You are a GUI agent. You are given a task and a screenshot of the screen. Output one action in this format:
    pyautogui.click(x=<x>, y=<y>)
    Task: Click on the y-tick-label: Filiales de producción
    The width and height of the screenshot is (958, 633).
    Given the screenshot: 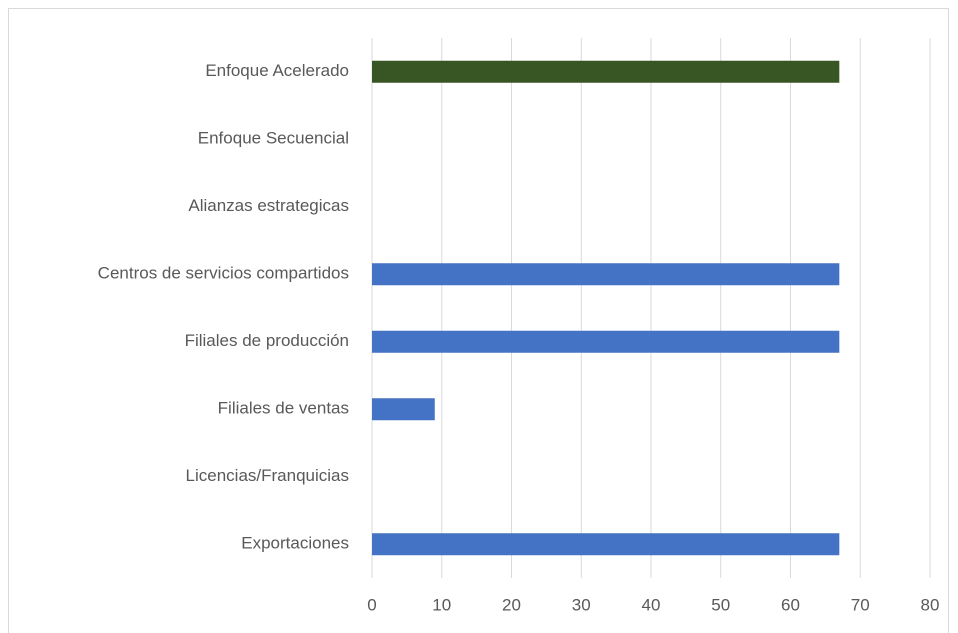 What is the action you would take?
    pyautogui.click(x=267, y=340)
    